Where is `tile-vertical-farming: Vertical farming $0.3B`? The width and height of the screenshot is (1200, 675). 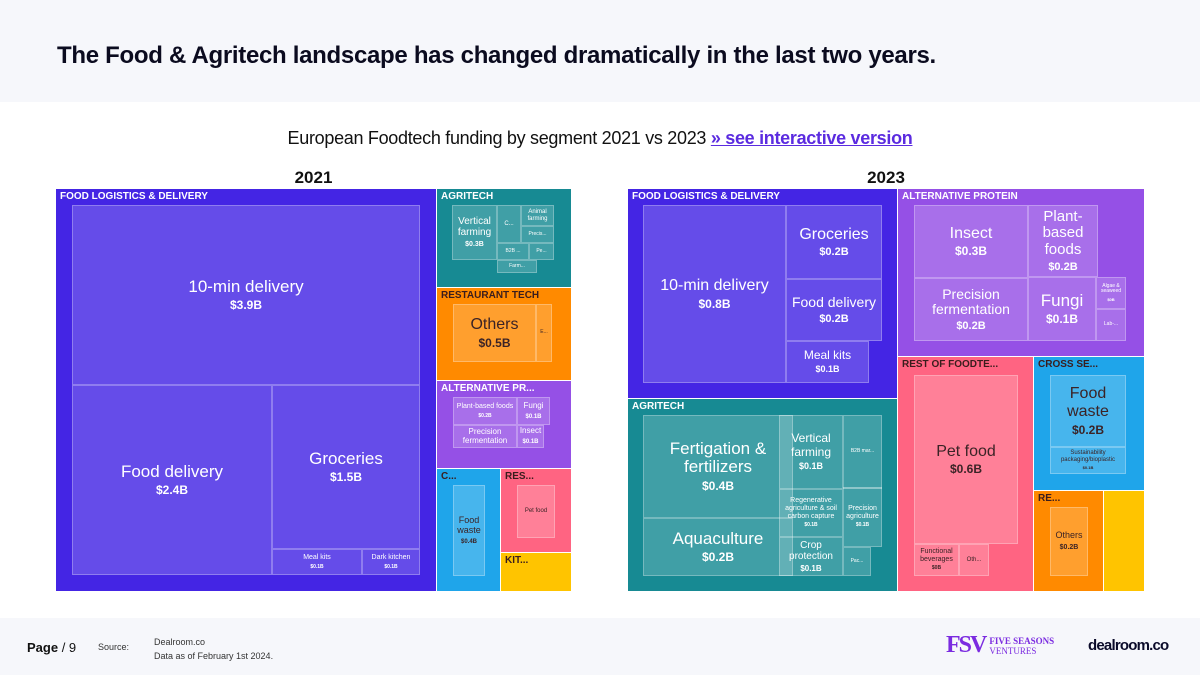 tile-vertical-farming: Vertical farming $0.3B is located at coordinates (474, 232).